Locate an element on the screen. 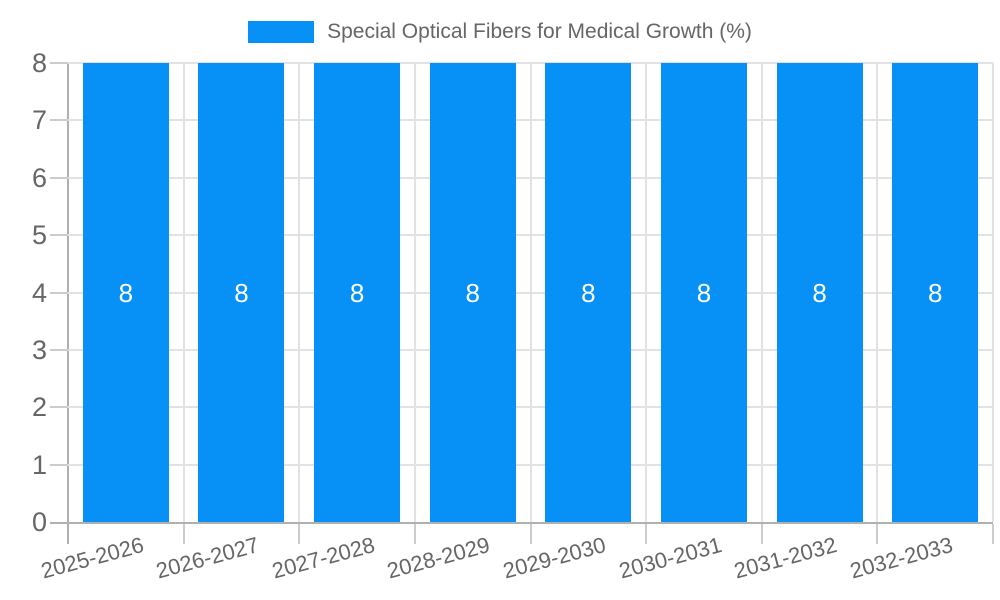 This screenshot has height=600, width=1000. y-axis-line is located at coordinates (68, 303).